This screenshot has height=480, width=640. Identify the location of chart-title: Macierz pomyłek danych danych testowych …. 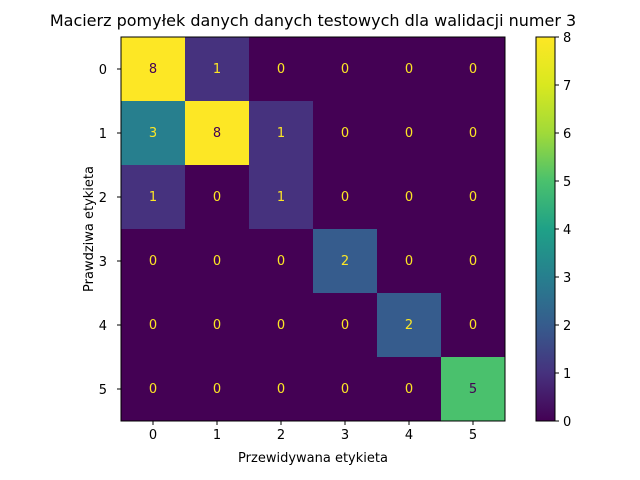
(313, 20).